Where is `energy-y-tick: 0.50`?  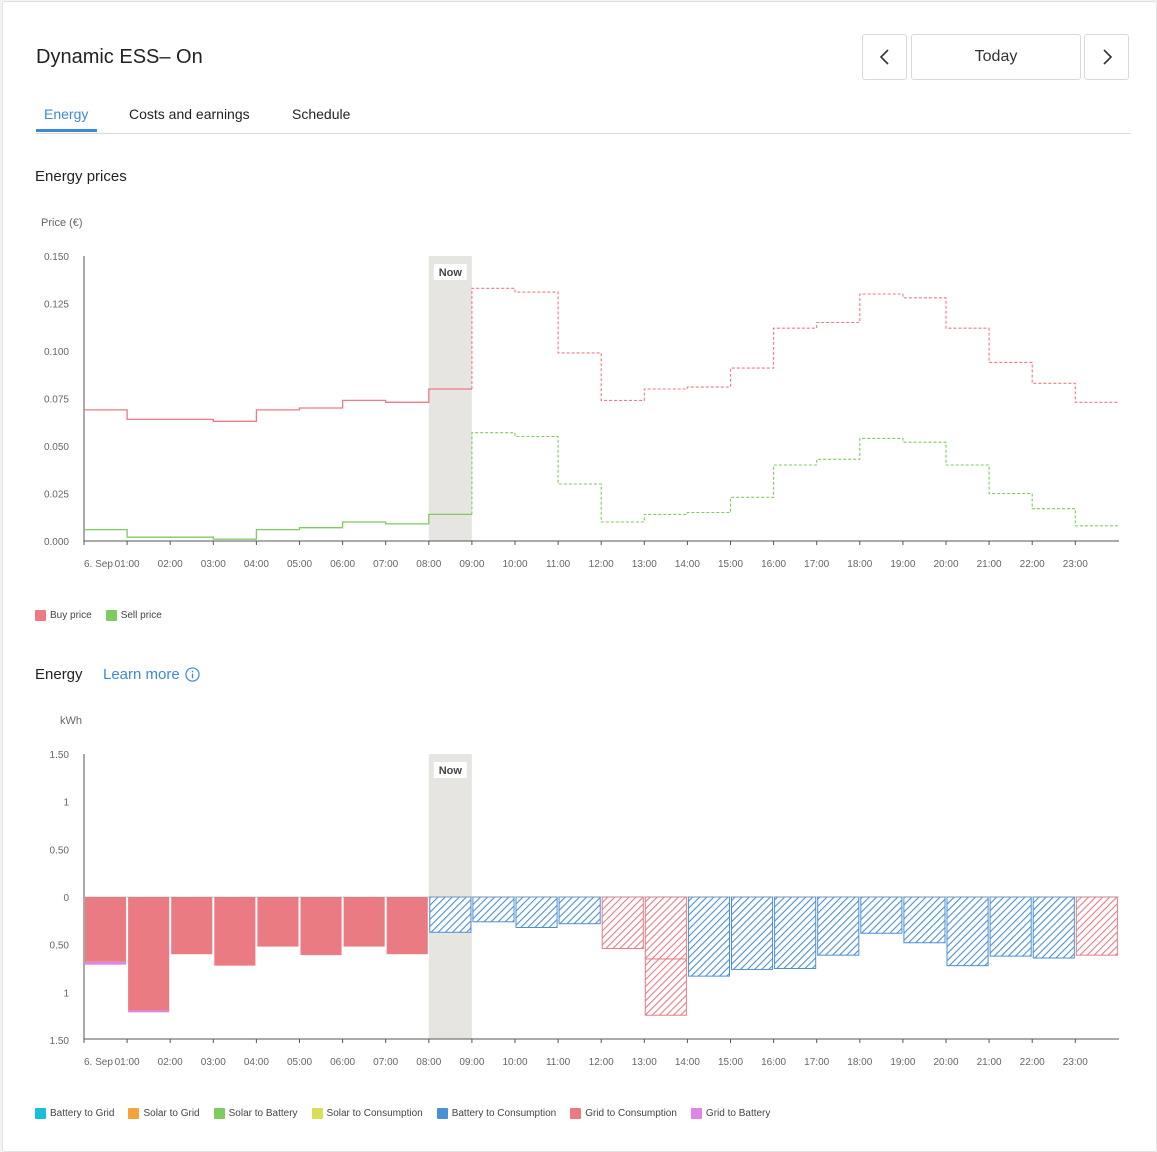
energy-y-tick: 0.50 is located at coordinates (60, 946).